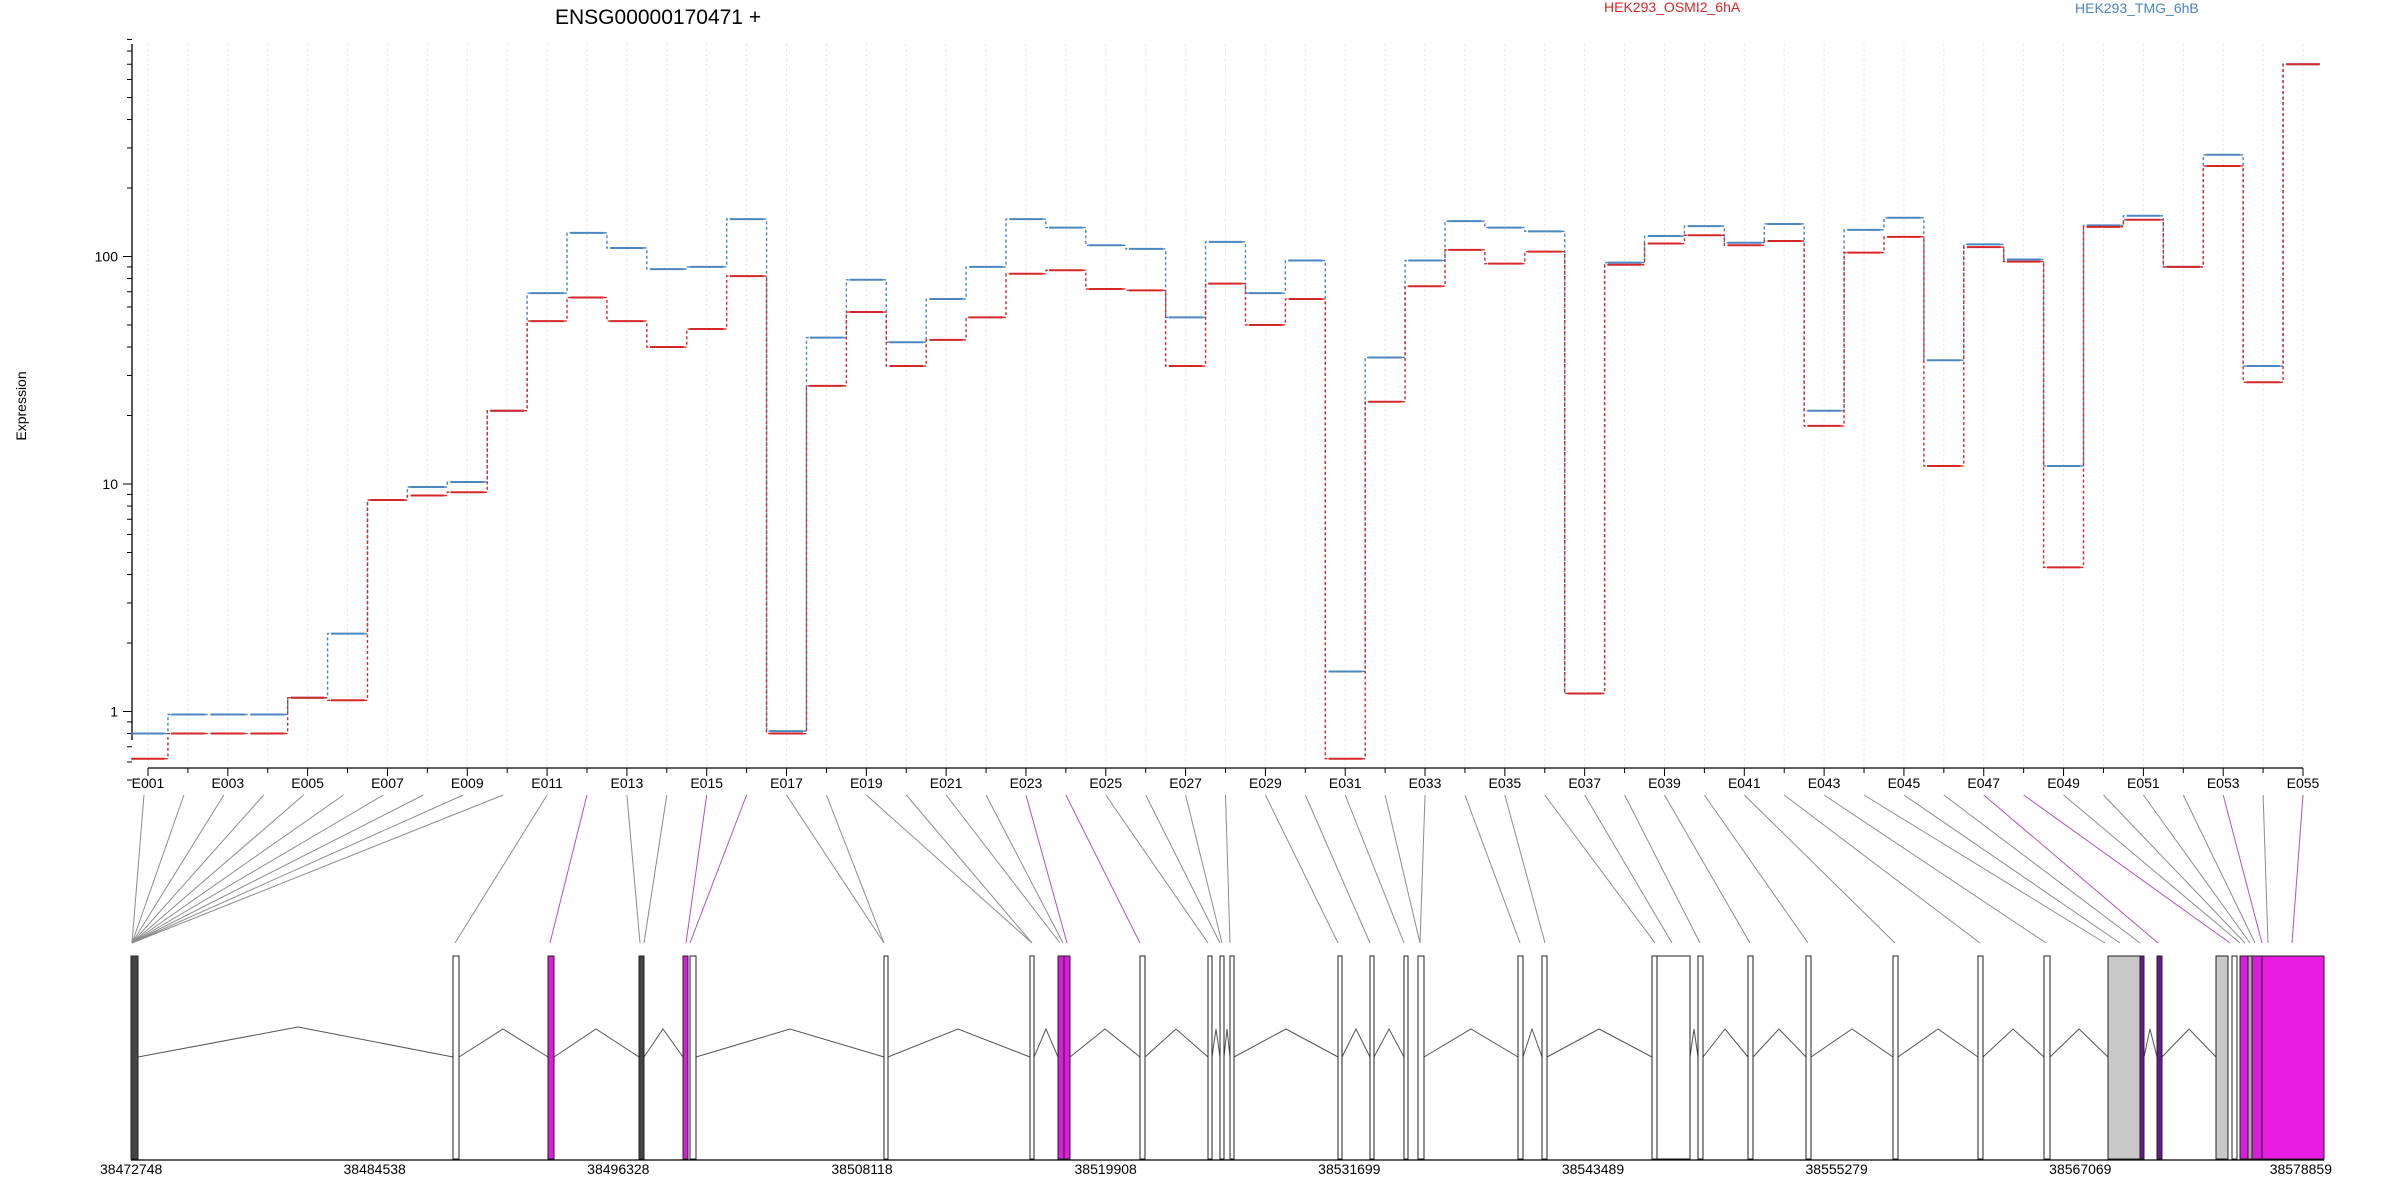 The image size is (2400, 1200). What do you see at coordinates (706, 783) in the screenshot?
I see `x-tick-label: E015` at bounding box center [706, 783].